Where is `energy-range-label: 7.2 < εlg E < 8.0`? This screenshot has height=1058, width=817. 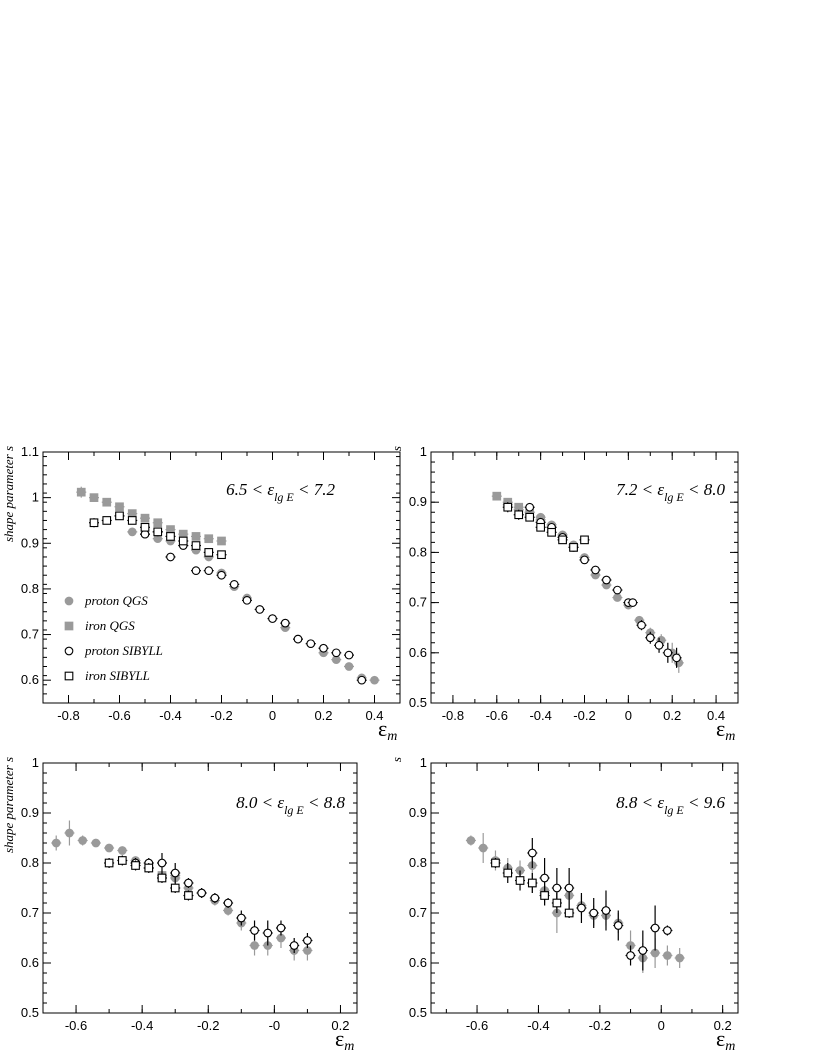 energy-range-label: 7.2 < εlg E < 8.0 is located at coordinates (670, 492).